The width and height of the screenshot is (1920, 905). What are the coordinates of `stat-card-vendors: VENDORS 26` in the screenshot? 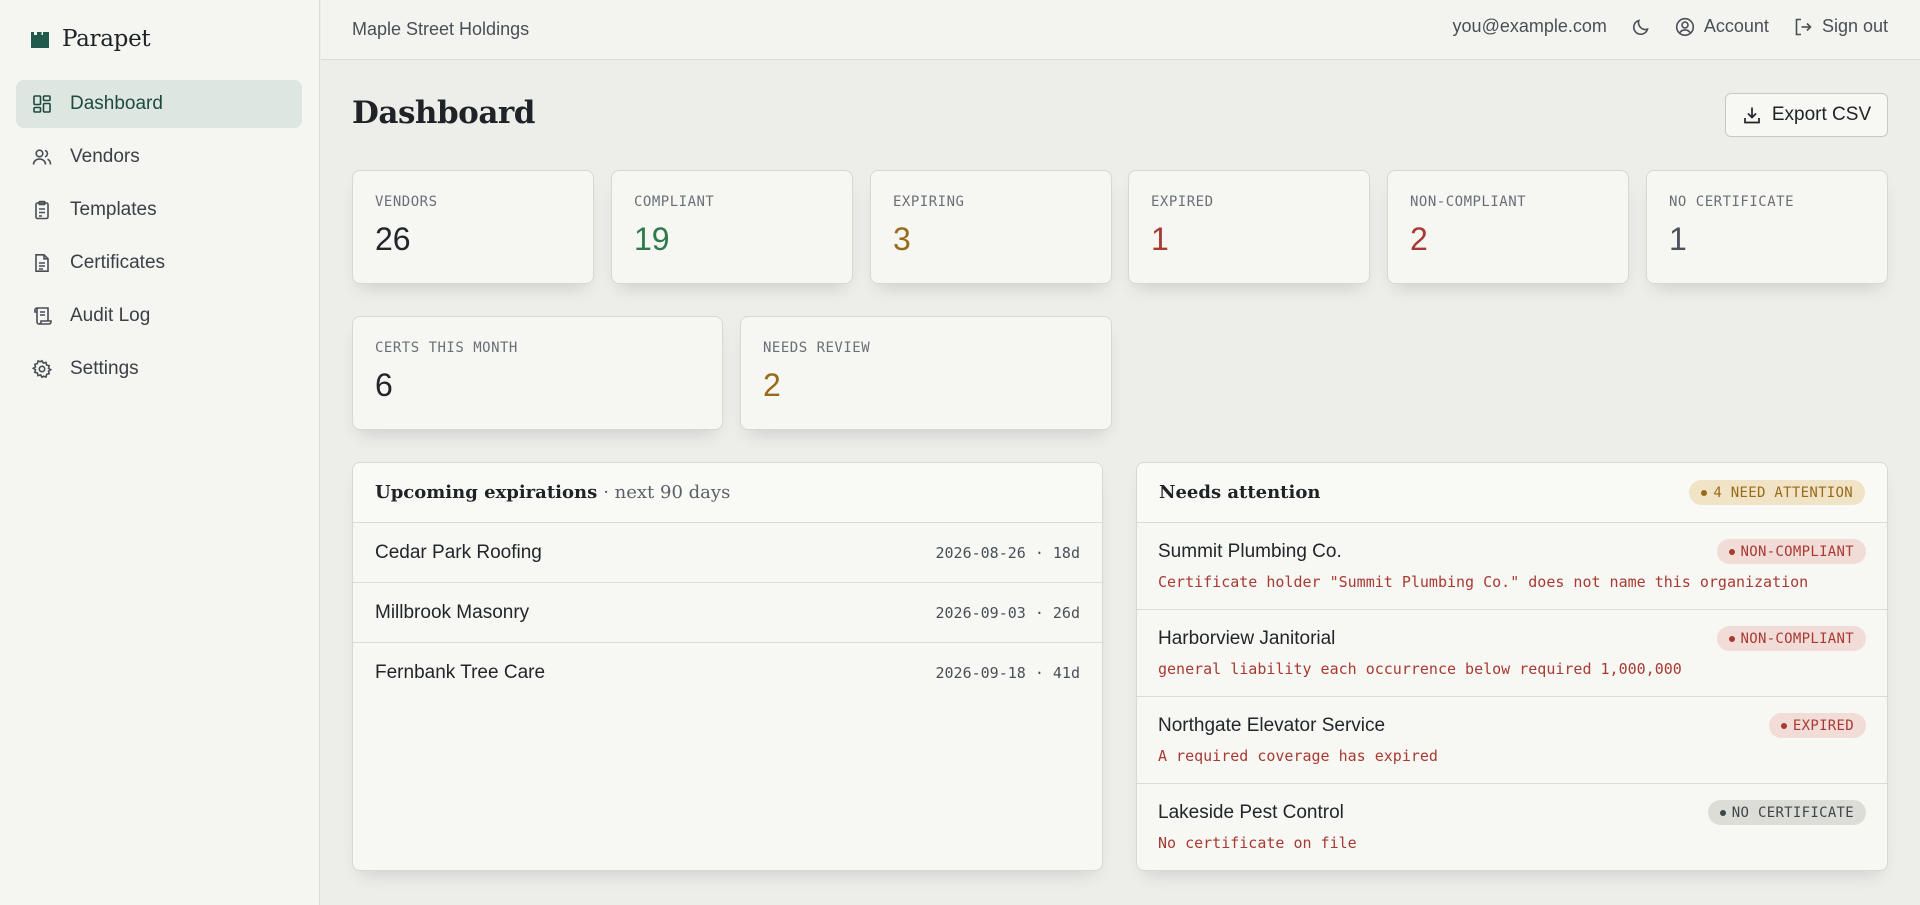 It's located at (473, 227).